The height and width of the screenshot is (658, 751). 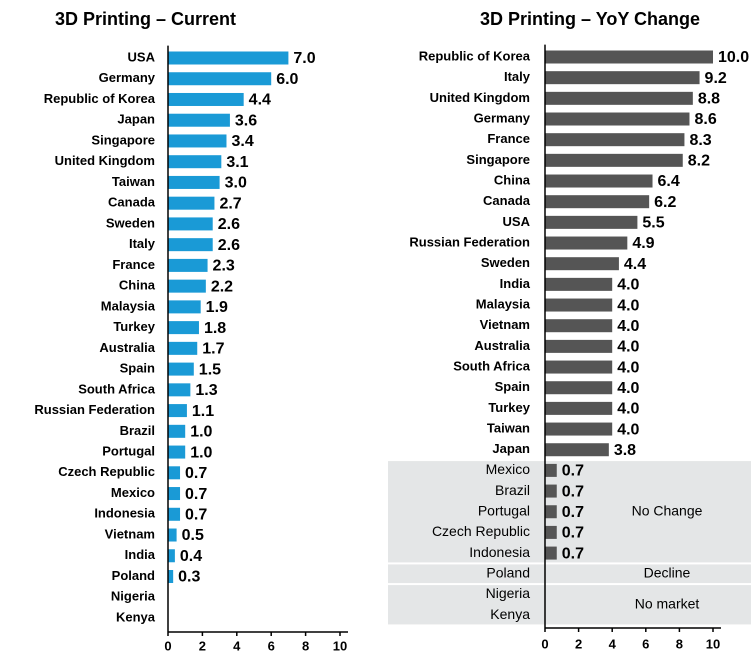 What do you see at coordinates (193, 535) in the screenshot?
I see `value-label: 0.5` at bounding box center [193, 535].